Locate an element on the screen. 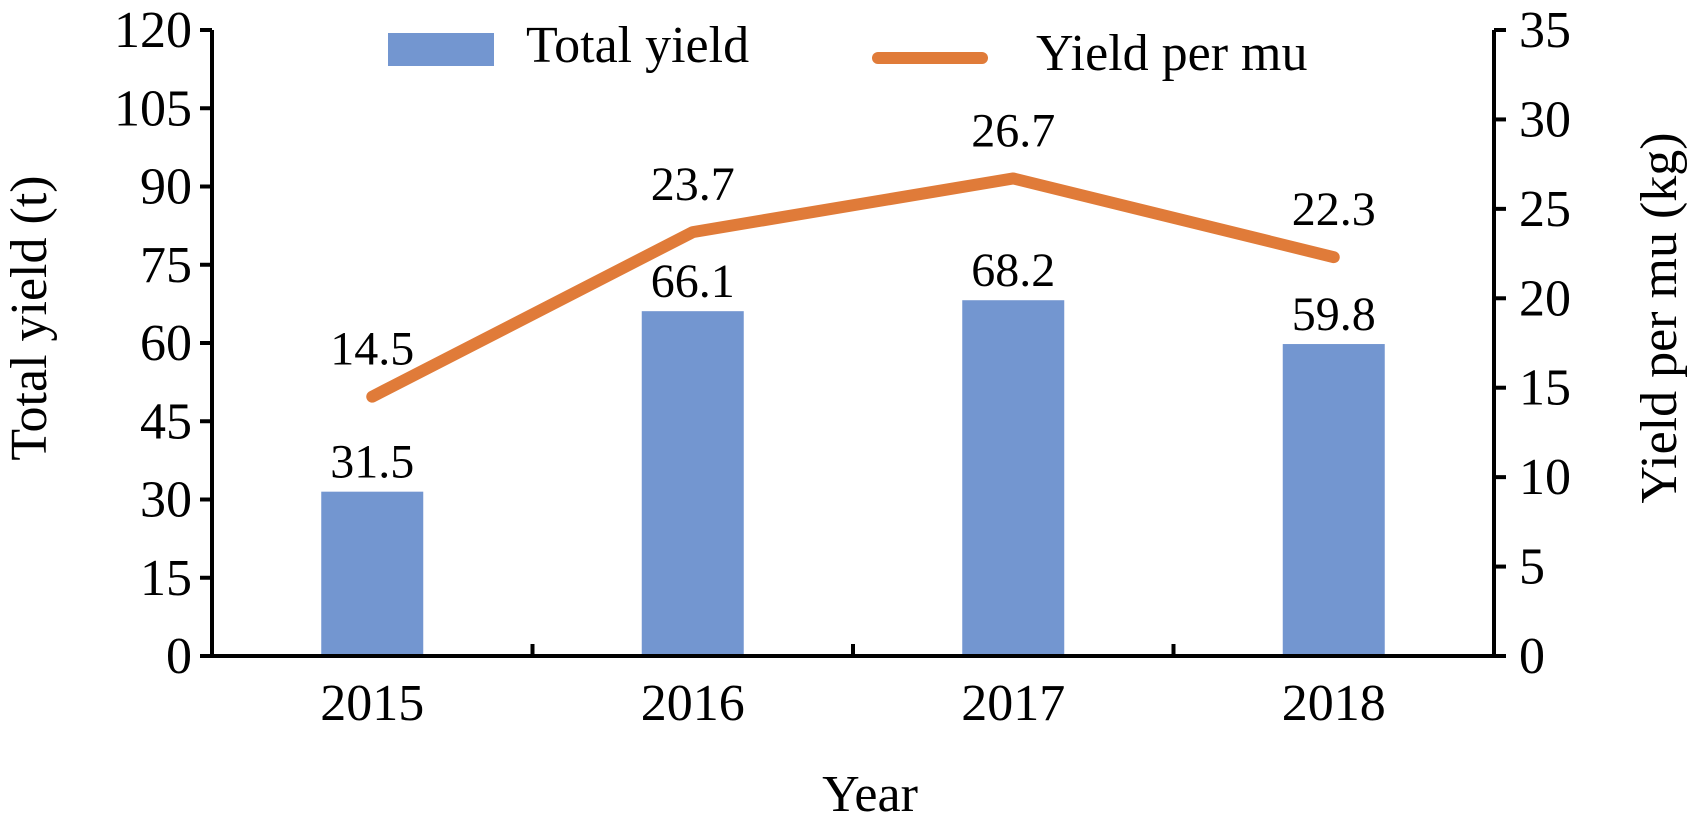 This screenshot has height=814, width=1693. y-tick-label-right: 20 is located at coordinates (1545, 298).